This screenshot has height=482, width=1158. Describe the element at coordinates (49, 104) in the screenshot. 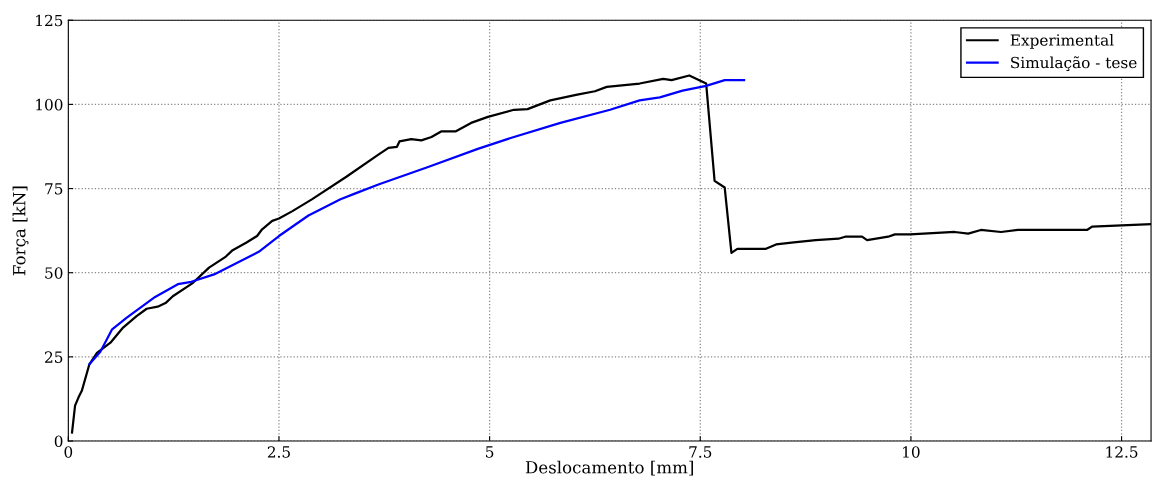

I see `y-tick-label: 100` at that location.